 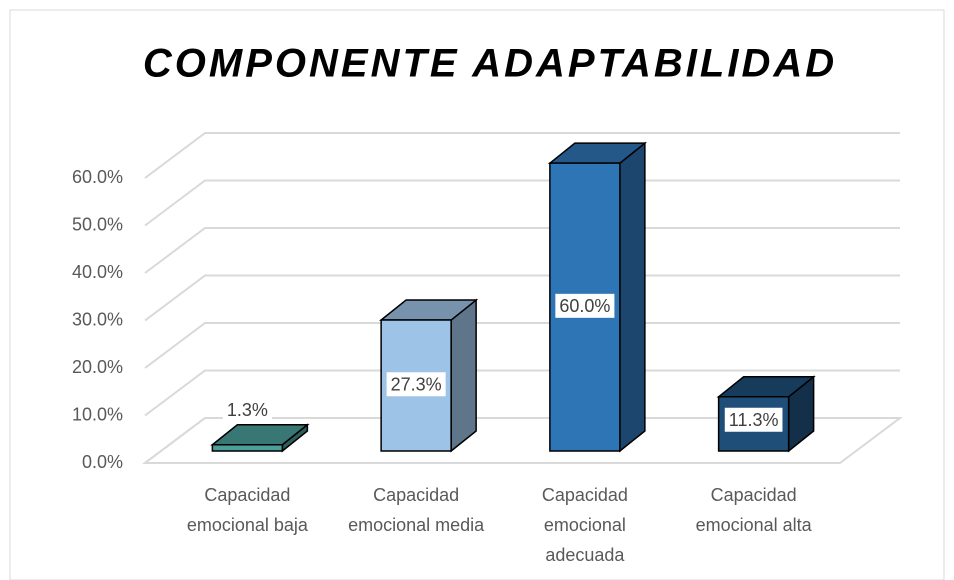 What do you see at coordinates (97, 414) in the screenshot?
I see `y-tick-label: 10.0%` at bounding box center [97, 414].